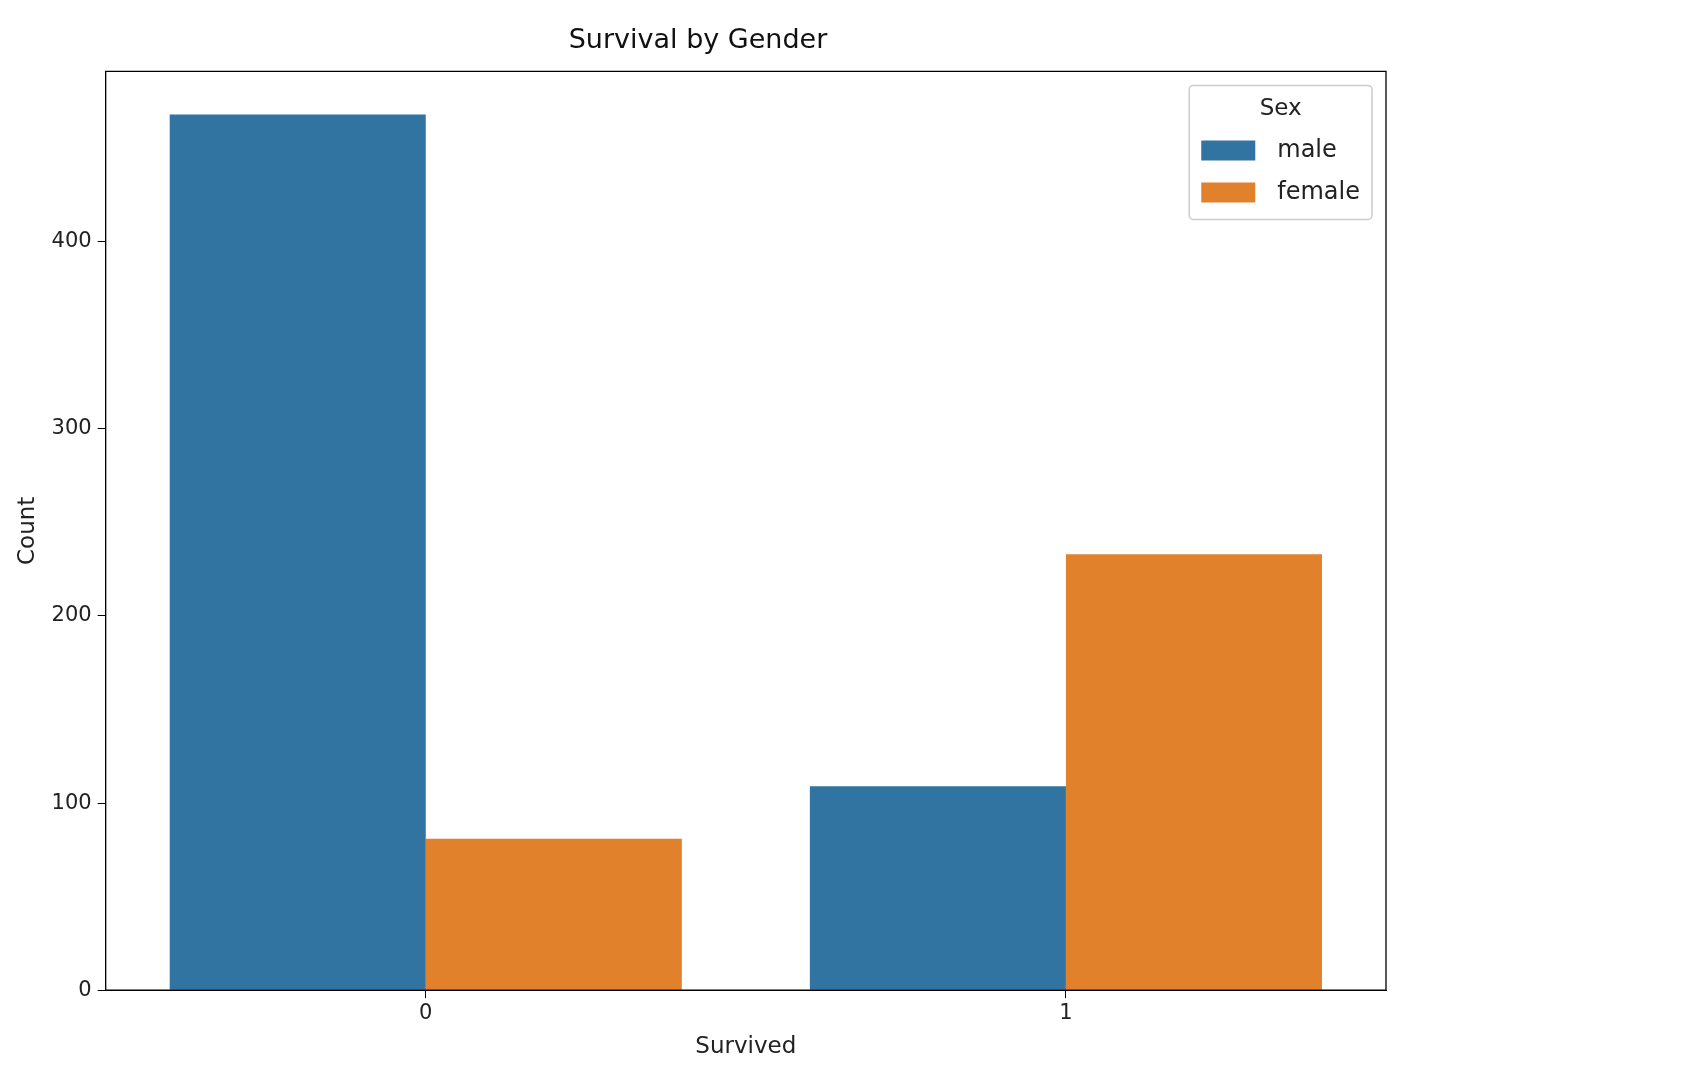  What do you see at coordinates (71, 427) in the screenshot?
I see `y-tick-label: 300` at bounding box center [71, 427].